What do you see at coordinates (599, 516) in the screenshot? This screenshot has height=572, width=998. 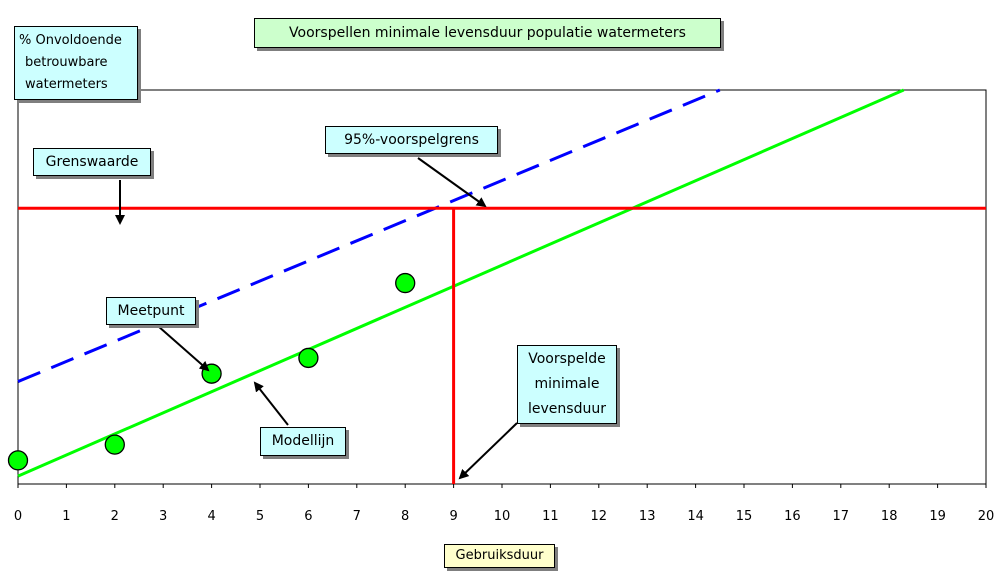 I see `x-tick-label-12: 12` at bounding box center [599, 516].